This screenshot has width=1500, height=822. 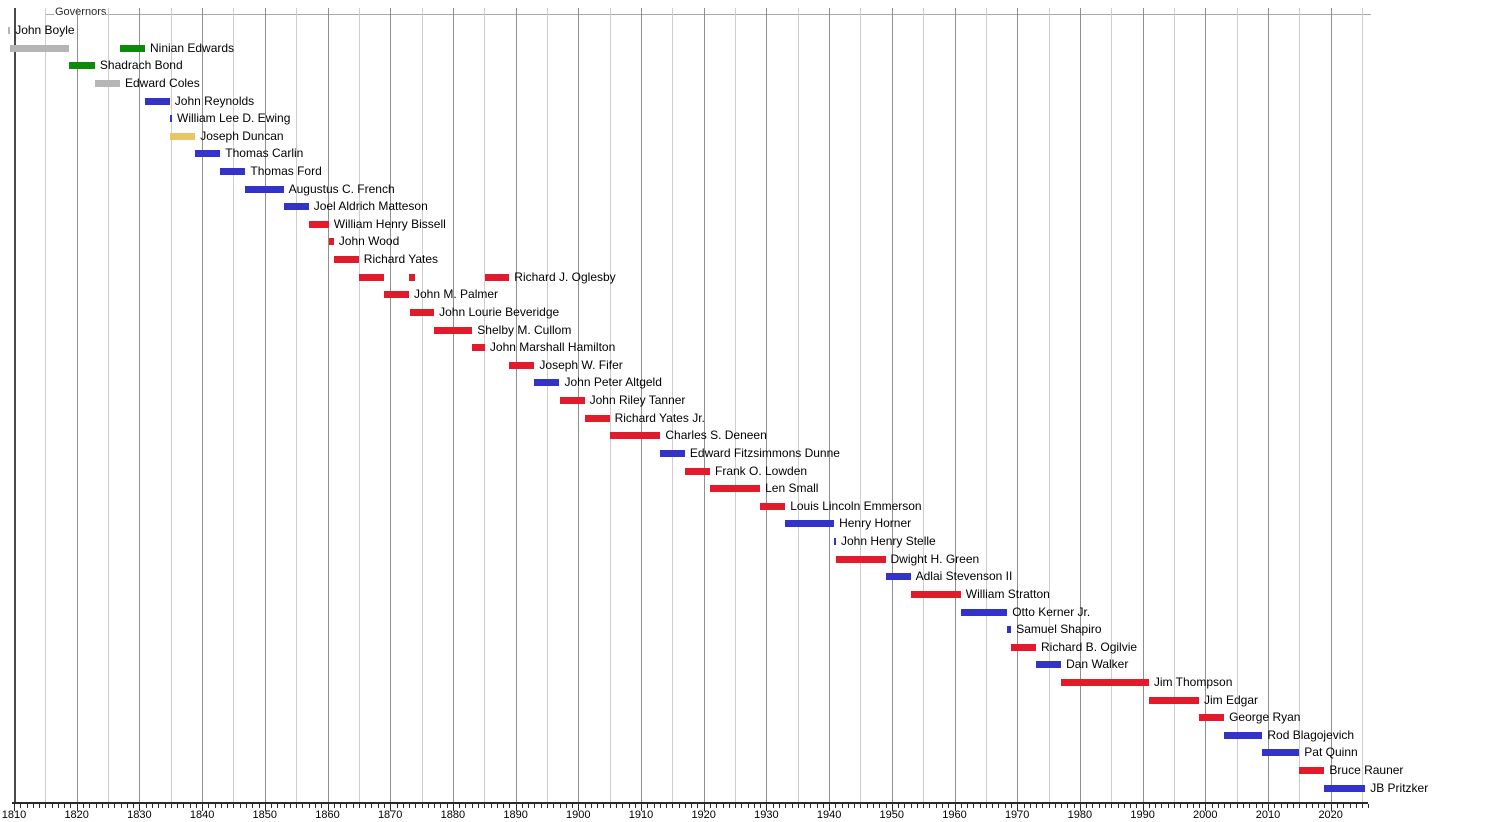 What do you see at coordinates (875, 523) in the screenshot?
I see `governor-label-henry-horner: Henry Horner` at bounding box center [875, 523].